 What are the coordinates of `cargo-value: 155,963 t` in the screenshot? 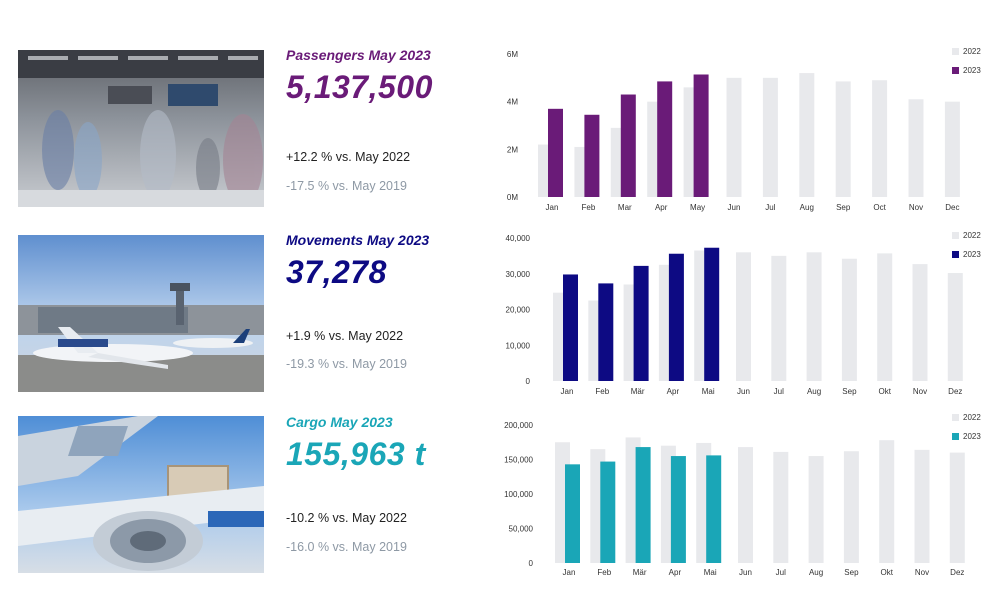 It's located at (356, 454).